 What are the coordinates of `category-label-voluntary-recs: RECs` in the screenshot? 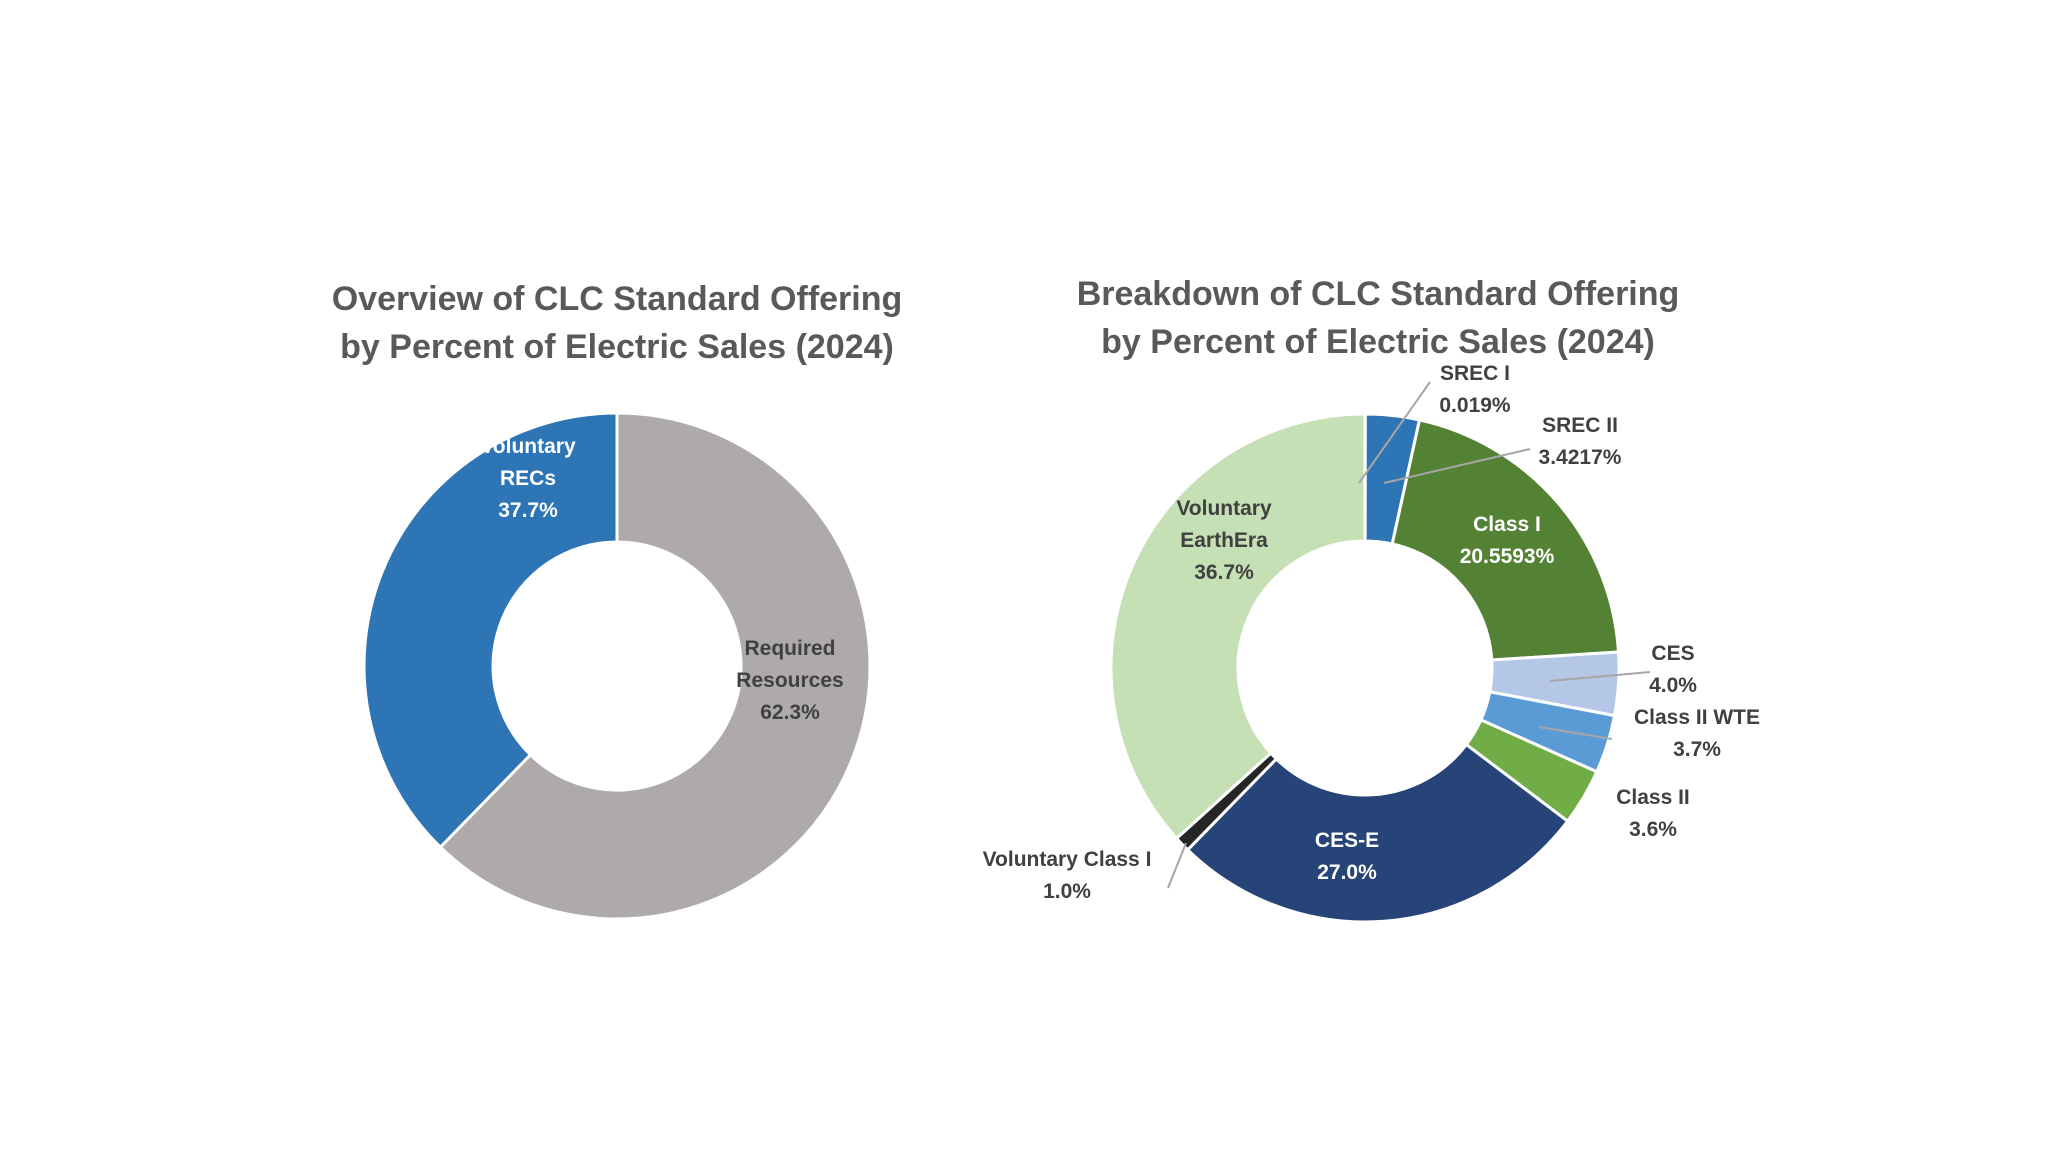 It's located at (528, 478).